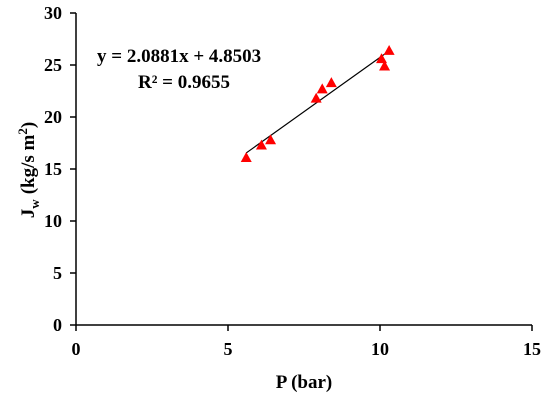 Image resolution: width=550 pixels, height=401 pixels. I want to click on y-axis-title-close: ), so click(28, 125).